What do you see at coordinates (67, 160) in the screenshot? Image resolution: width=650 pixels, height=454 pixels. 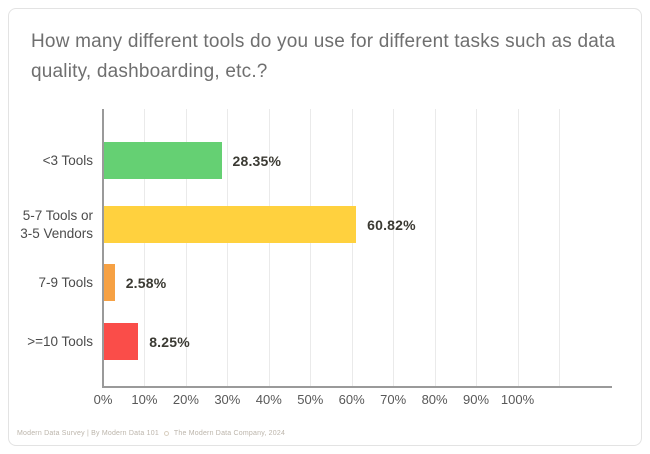 I see `category-label-3-tools: <3 Tools` at bounding box center [67, 160].